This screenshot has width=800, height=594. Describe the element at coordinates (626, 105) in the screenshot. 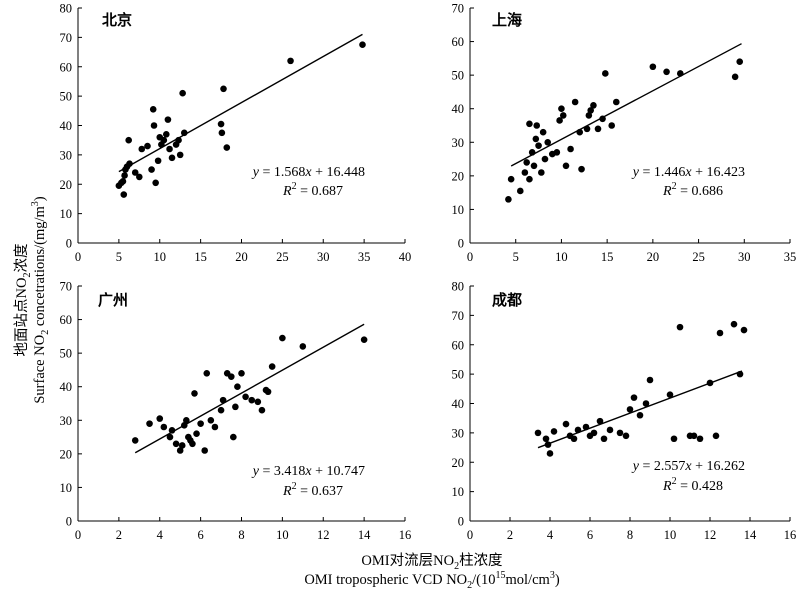

I see `regression-line` at that location.